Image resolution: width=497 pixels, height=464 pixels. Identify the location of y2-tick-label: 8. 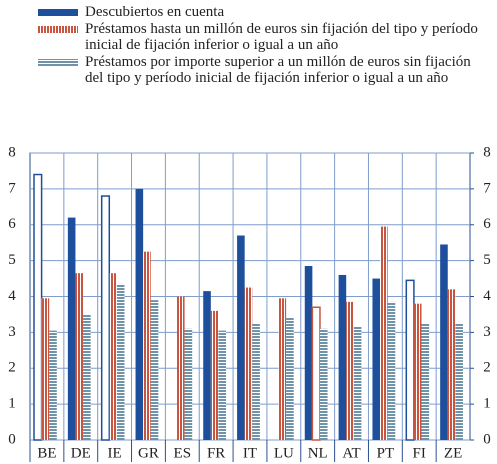
(487, 152).